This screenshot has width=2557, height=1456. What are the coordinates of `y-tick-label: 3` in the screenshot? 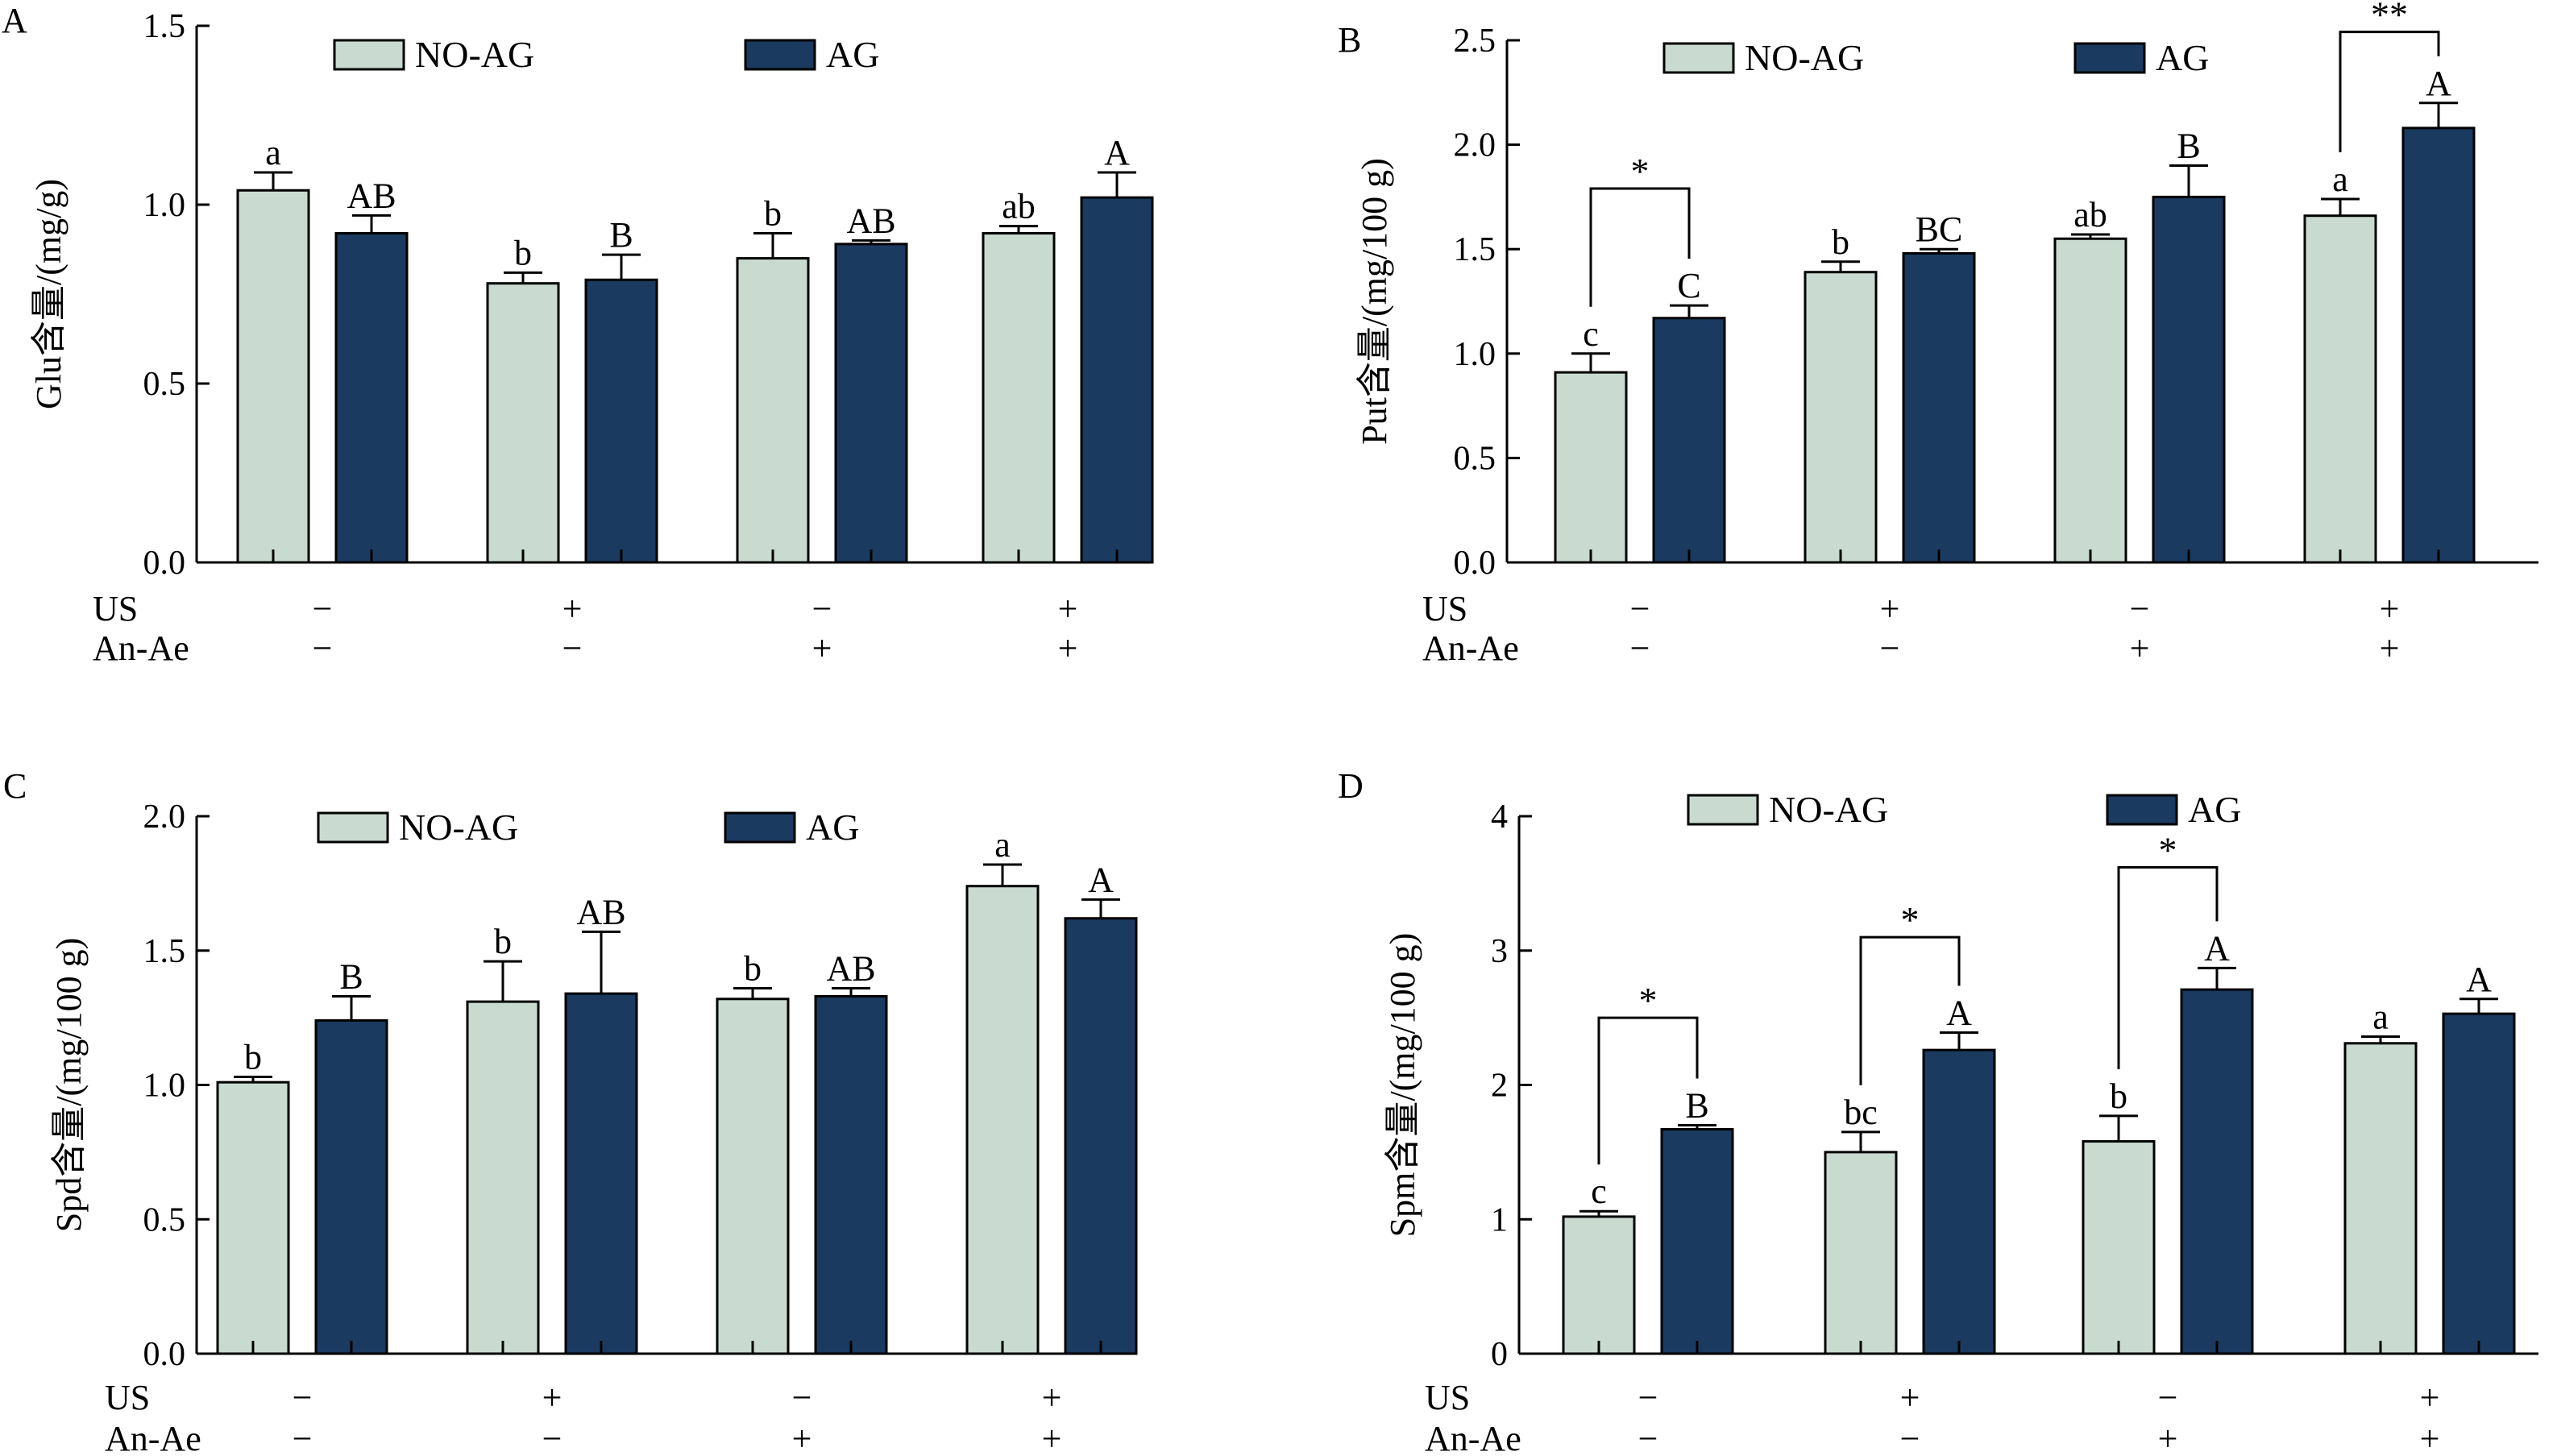 It's located at (1499, 951).